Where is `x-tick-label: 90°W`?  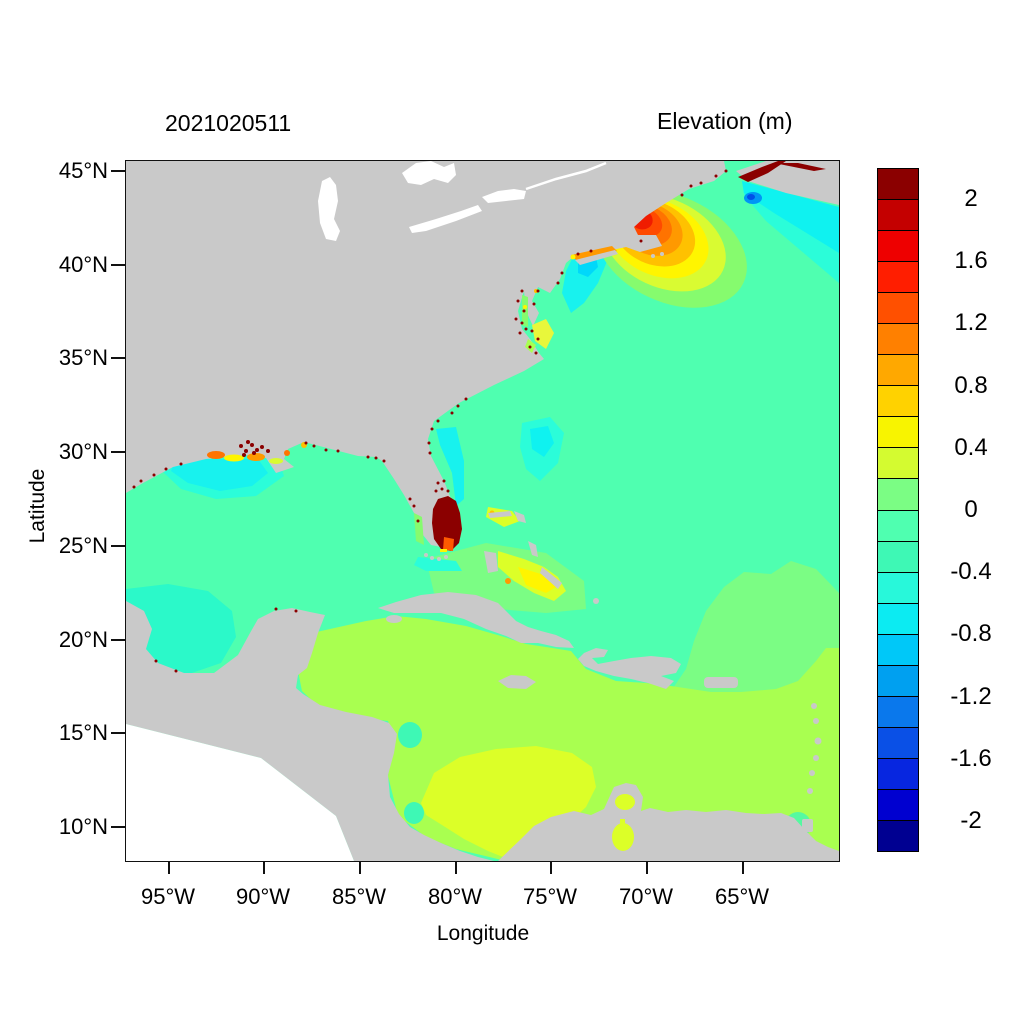
x-tick-label: 90°W is located at coordinates (263, 896).